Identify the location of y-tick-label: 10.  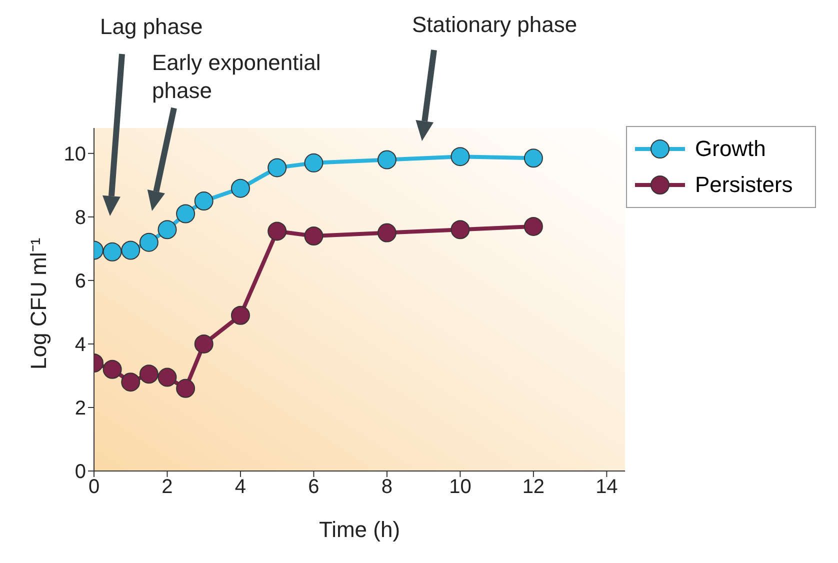
(75, 155).